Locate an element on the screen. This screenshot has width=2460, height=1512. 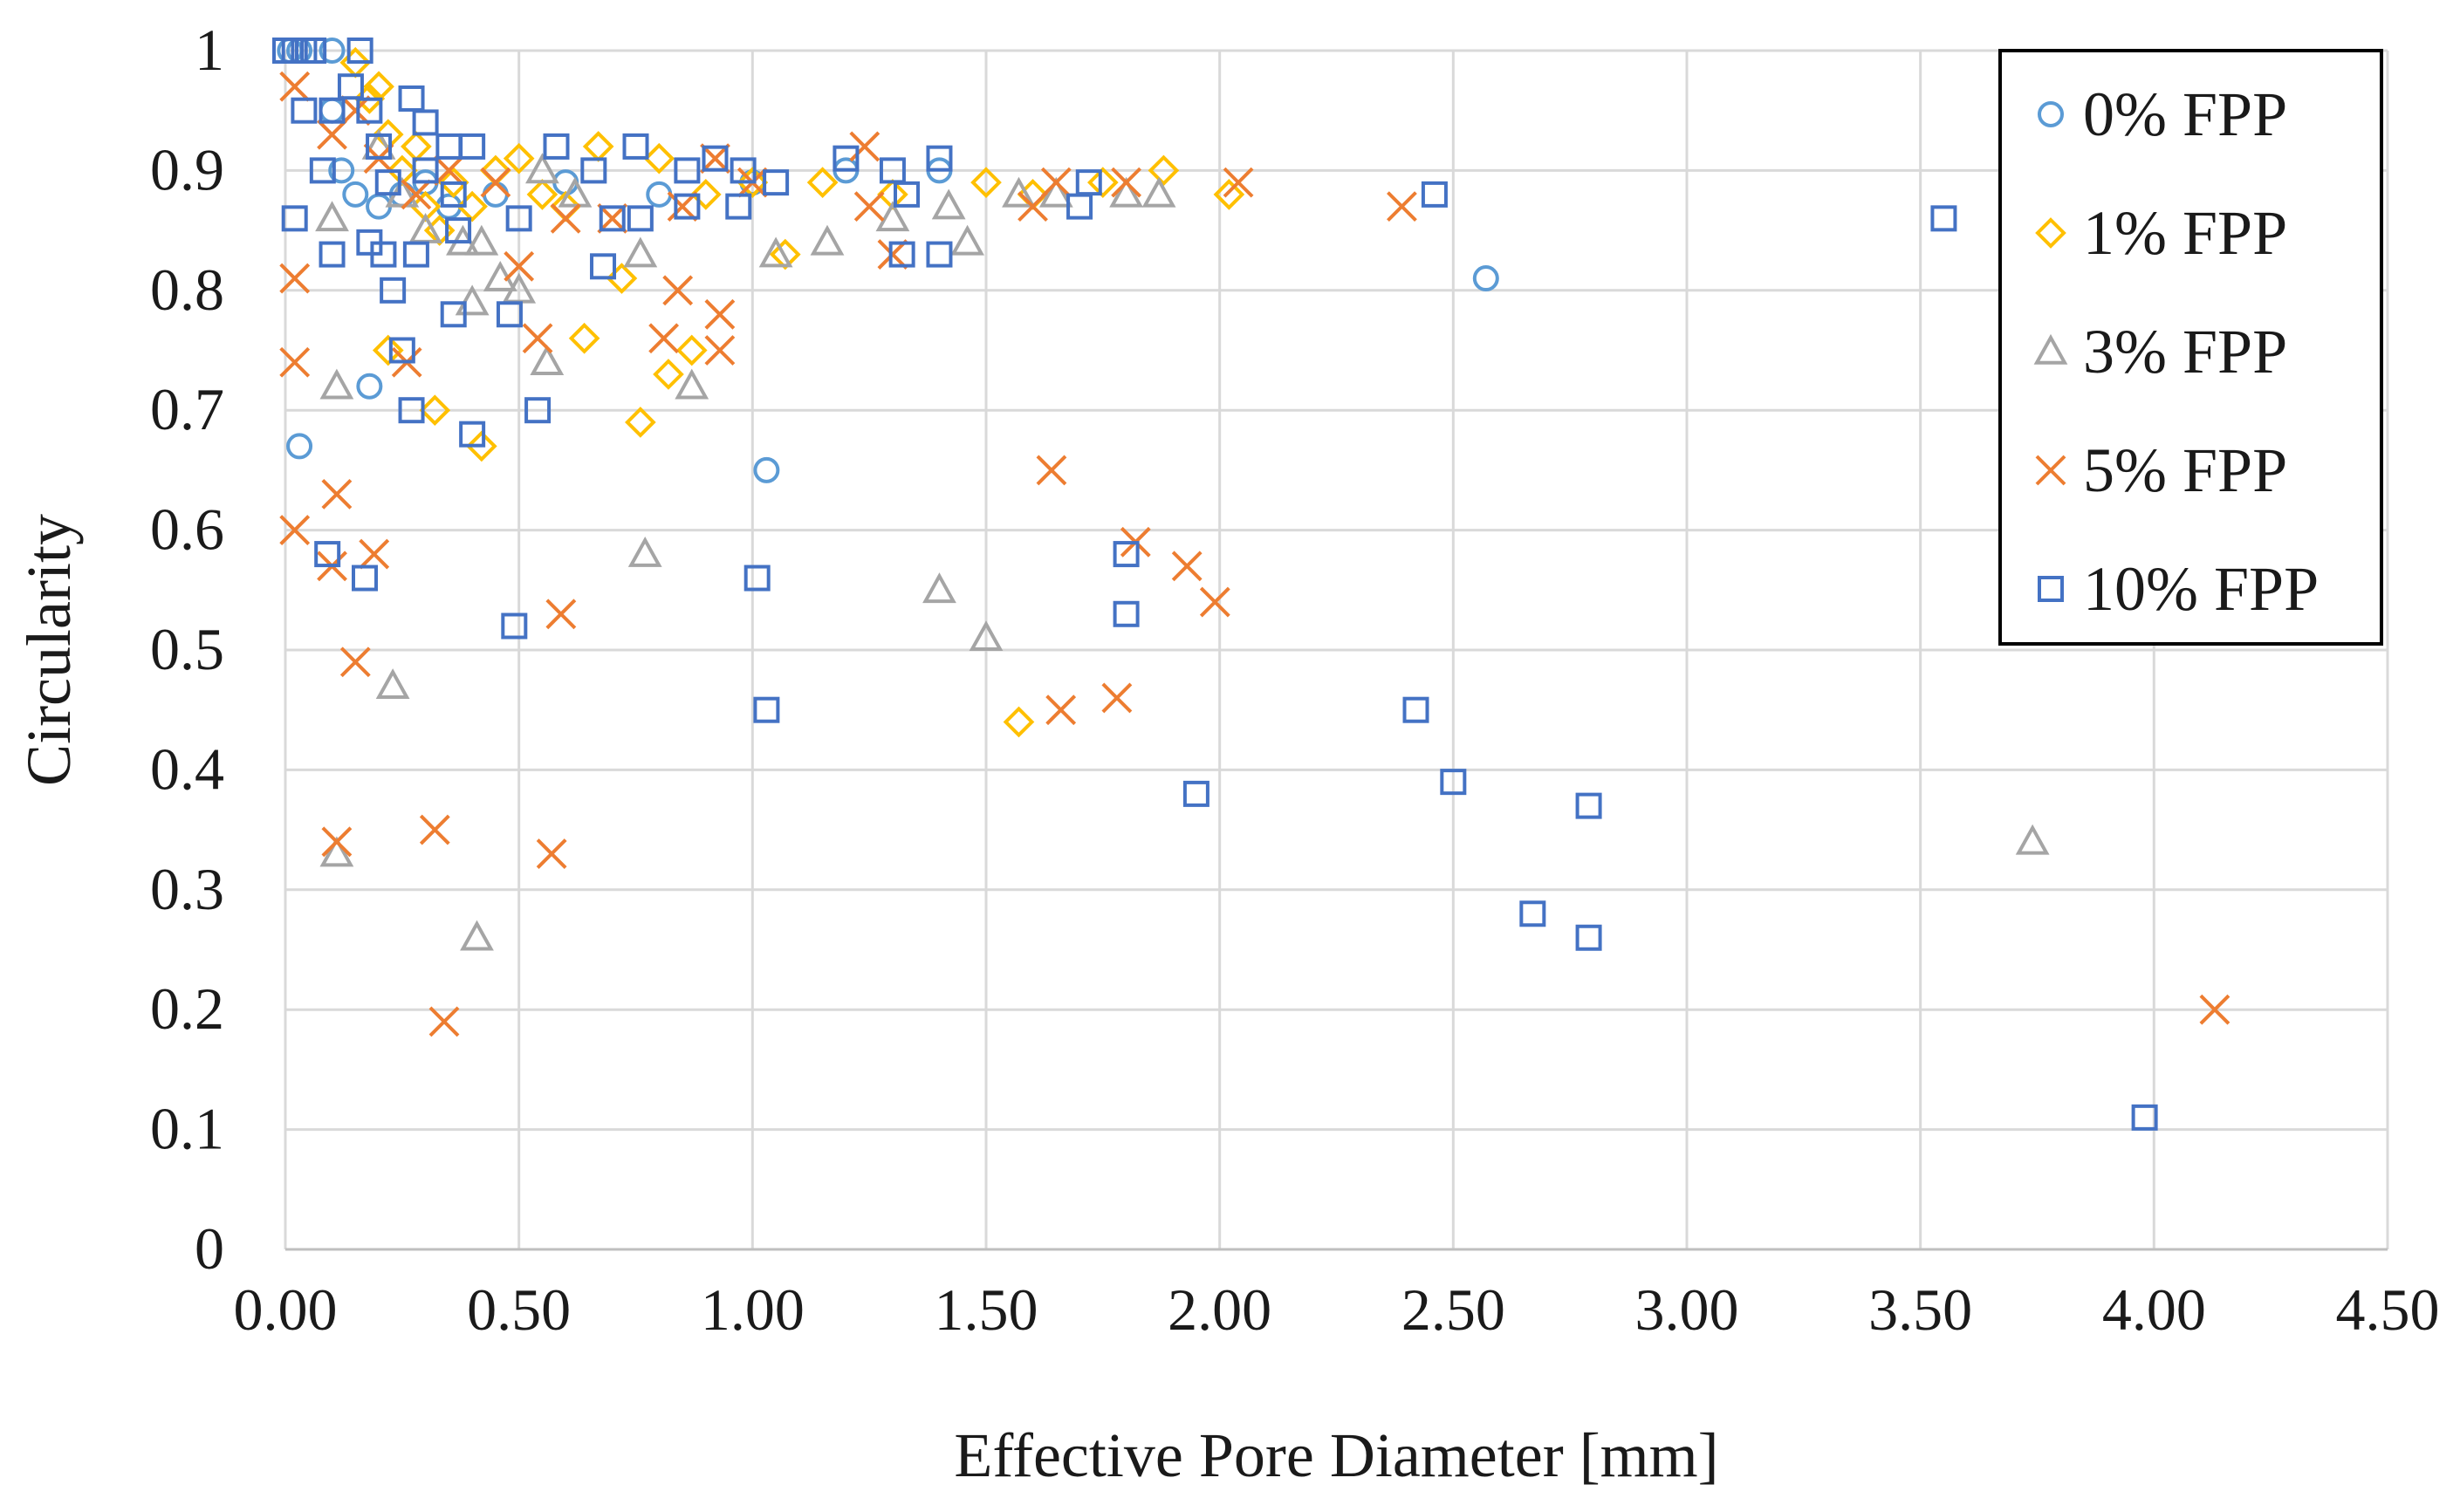
x-tick-label: 4.00 is located at coordinates (2154, 1310).